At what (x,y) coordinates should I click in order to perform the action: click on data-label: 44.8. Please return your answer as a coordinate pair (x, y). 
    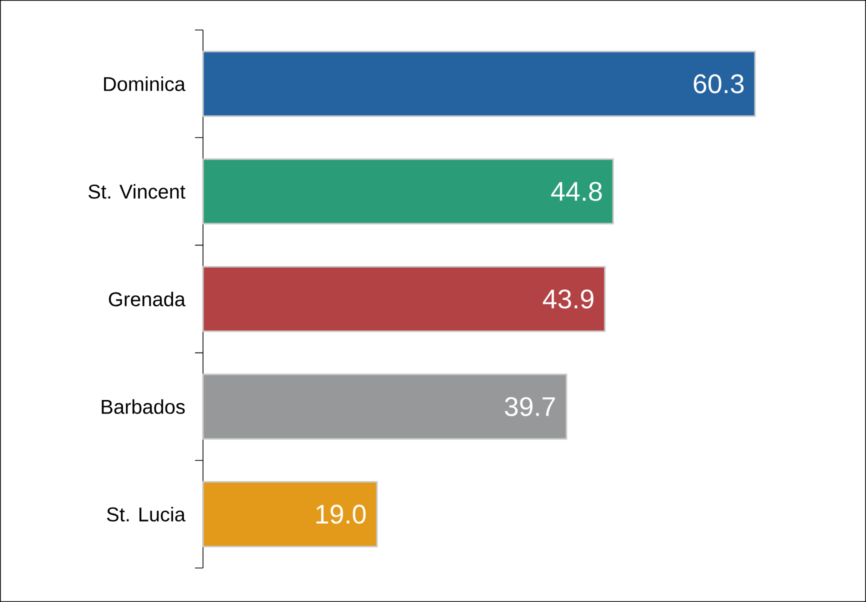
    Looking at the image, I should click on (576, 191).